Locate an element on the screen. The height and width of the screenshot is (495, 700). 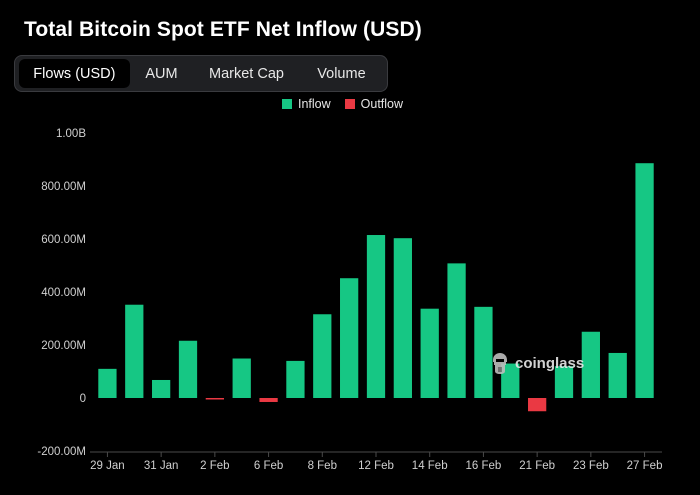
legend-inflow-label: Inflow is located at coordinates (314, 104).